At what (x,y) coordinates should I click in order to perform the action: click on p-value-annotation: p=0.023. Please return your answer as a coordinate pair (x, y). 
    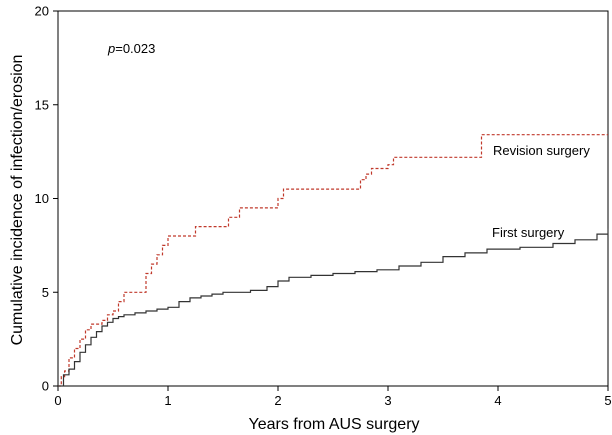
    Looking at the image, I should click on (131, 48).